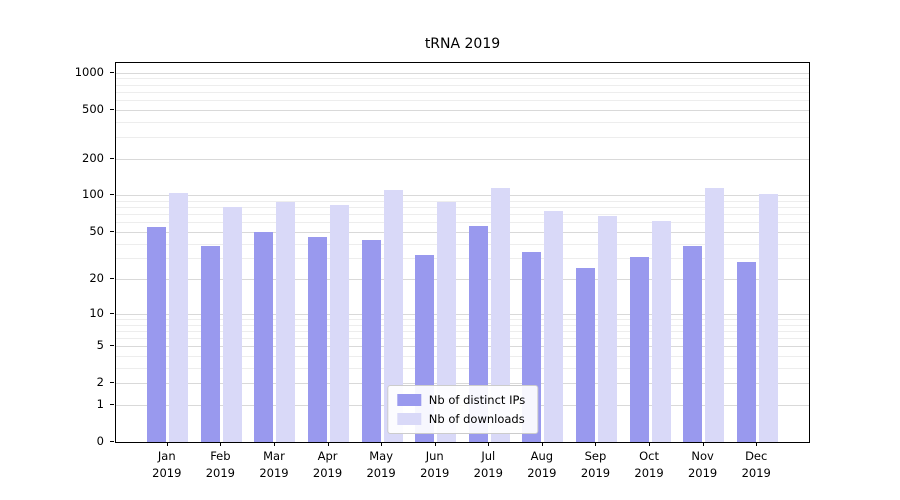 This screenshot has width=900, height=500. What do you see at coordinates (649, 465) in the screenshot?
I see `x-tick-label: Oct 2019` at bounding box center [649, 465].